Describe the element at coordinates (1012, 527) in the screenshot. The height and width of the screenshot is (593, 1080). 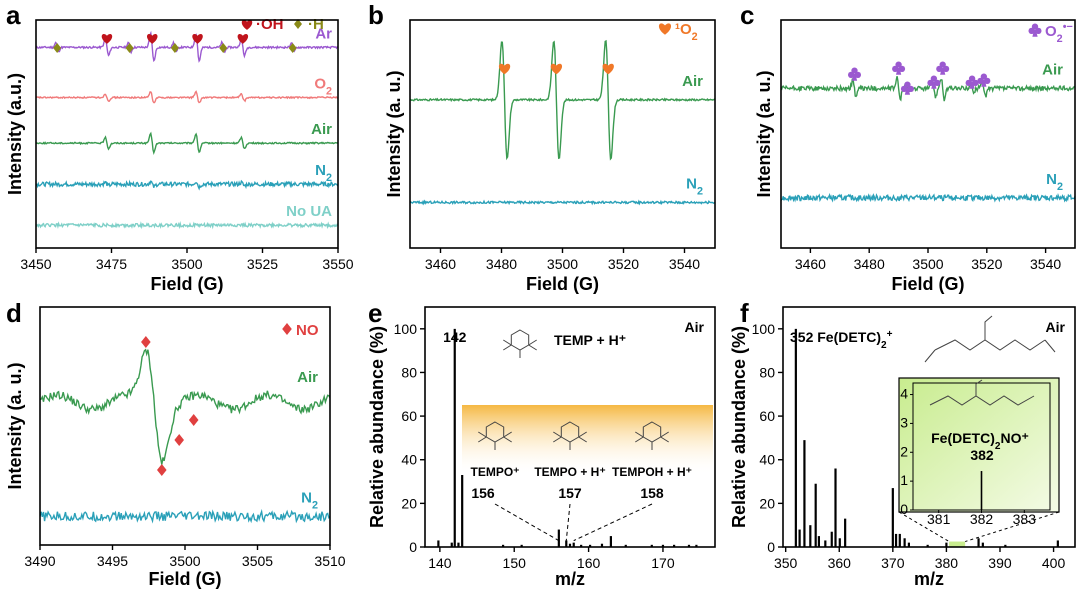
I see `zoom-connector` at that location.